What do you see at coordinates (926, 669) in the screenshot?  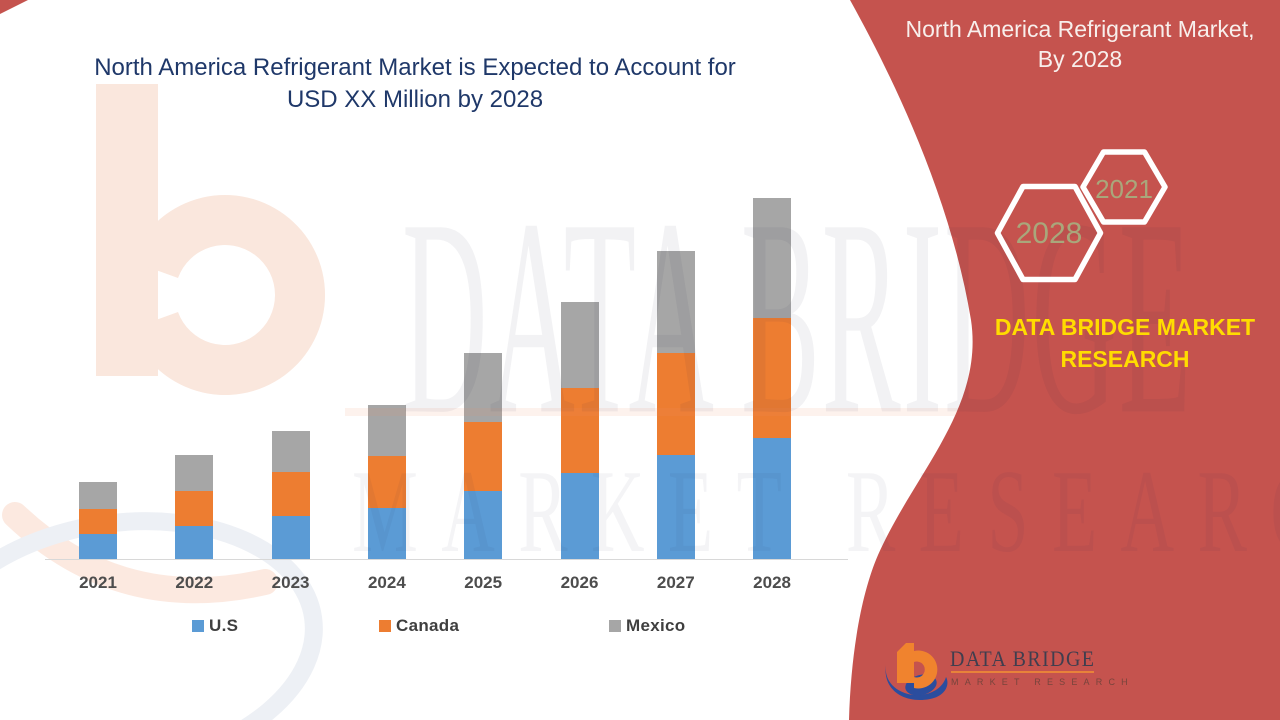 I see `logo-b-bowl` at bounding box center [926, 669].